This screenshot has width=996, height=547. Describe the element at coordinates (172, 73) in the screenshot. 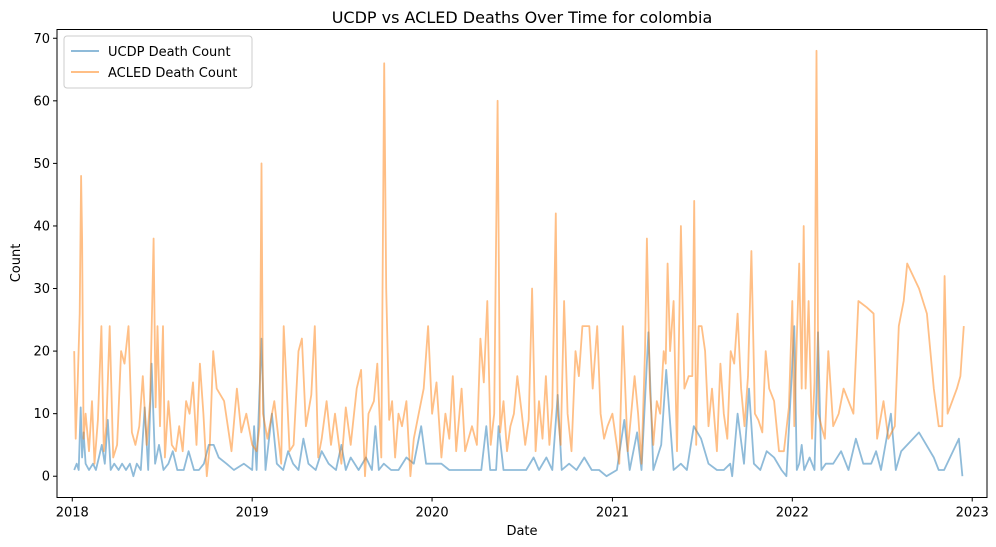

I see `legend-label-acled: ACLED Death Count` at that location.